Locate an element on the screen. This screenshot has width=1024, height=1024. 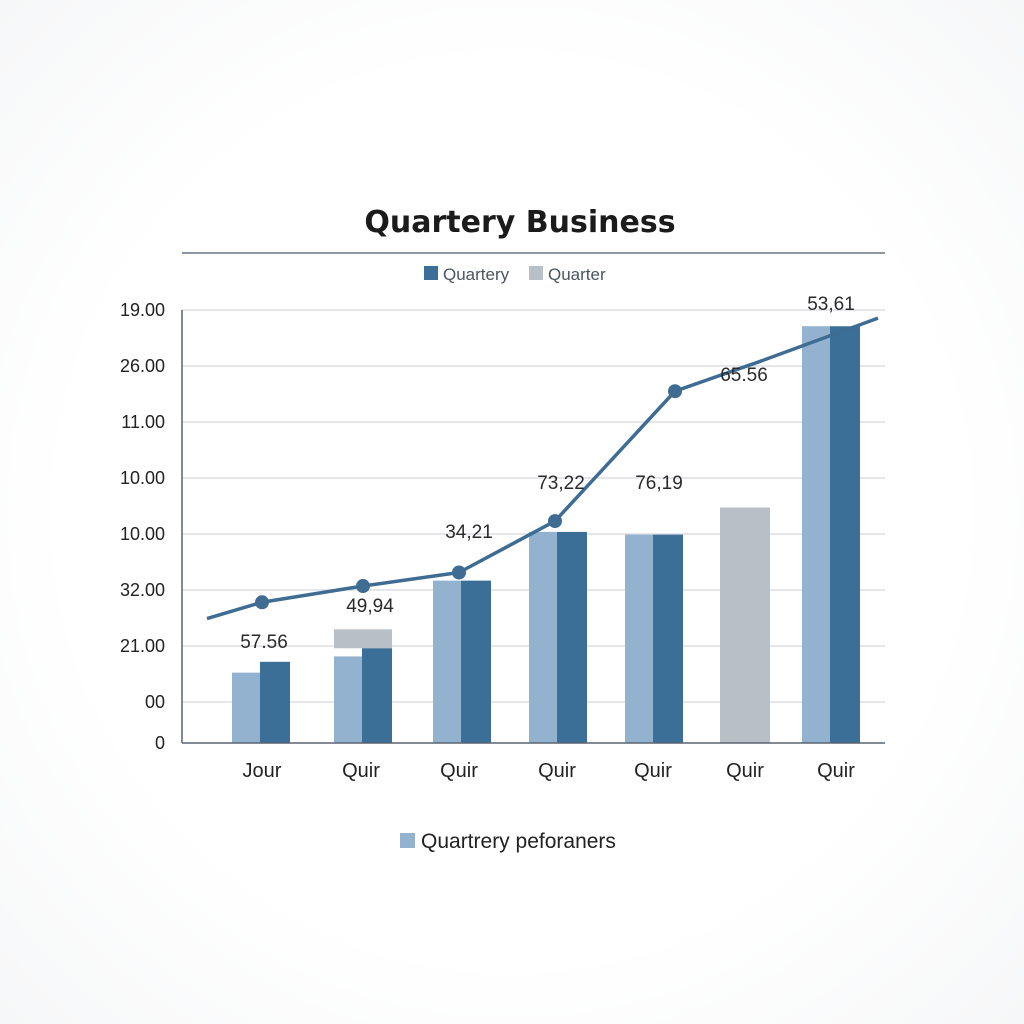
data-label: 65.56 is located at coordinates (744, 375).